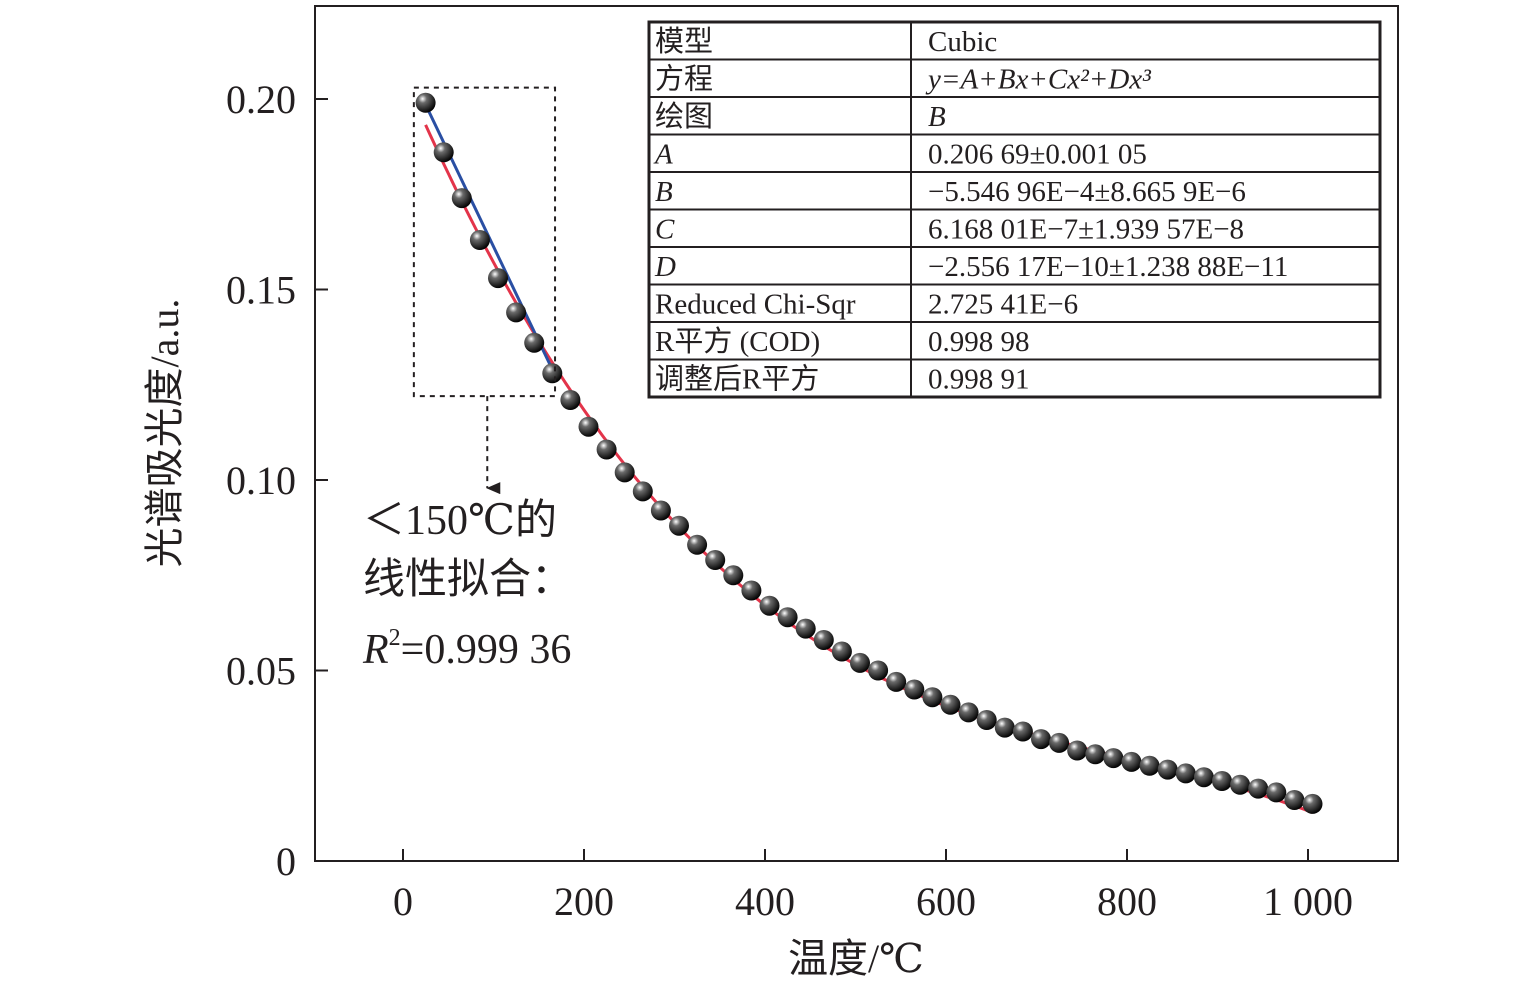 This screenshot has height=994, width=1535. What do you see at coordinates (1037, 155) in the screenshot?
I see `fit-table-value: 0.206 69±0.001 05` at bounding box center [1037, 155].